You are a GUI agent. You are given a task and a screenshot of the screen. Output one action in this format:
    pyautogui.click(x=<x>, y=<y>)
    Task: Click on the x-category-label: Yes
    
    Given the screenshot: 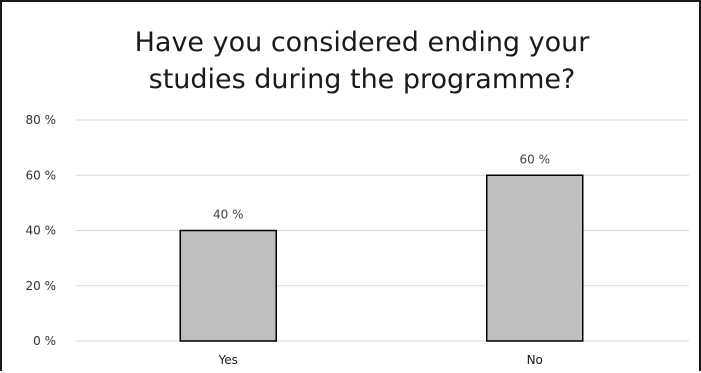 What is the action you would take?
    pyautogui.click(x=228, y=360)
    